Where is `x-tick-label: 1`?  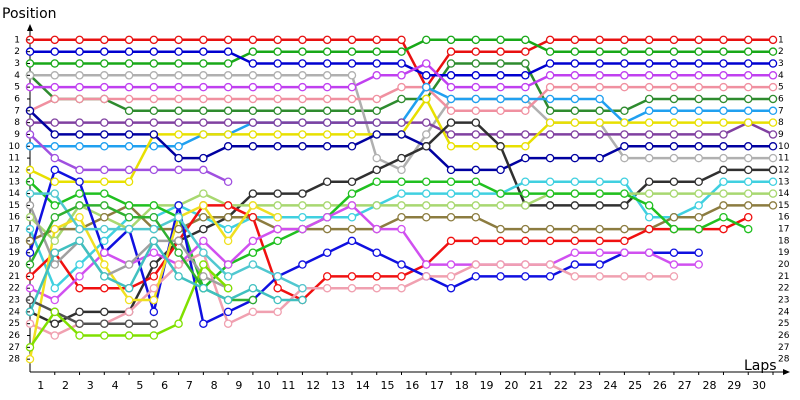
x-tick-label: 1 is located at coordinates (40, 385).